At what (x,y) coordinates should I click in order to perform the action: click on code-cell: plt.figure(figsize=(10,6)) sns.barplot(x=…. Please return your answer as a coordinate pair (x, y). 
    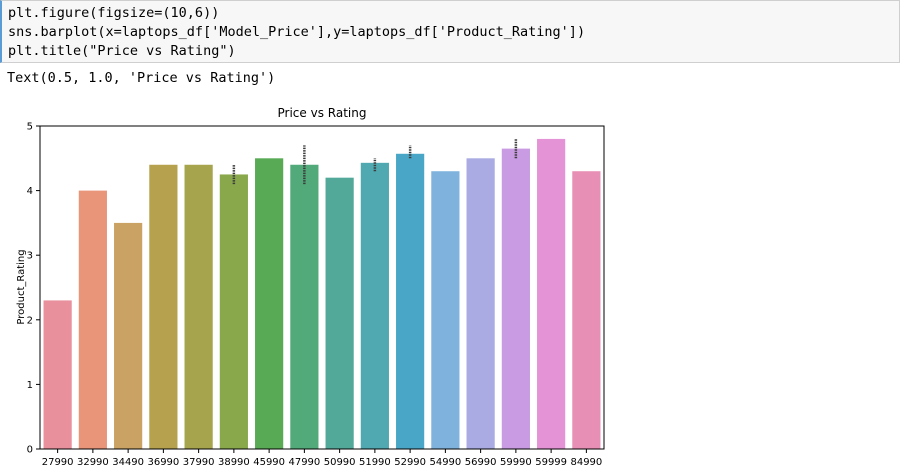
    Looking at the image, I should click on (450, 31).